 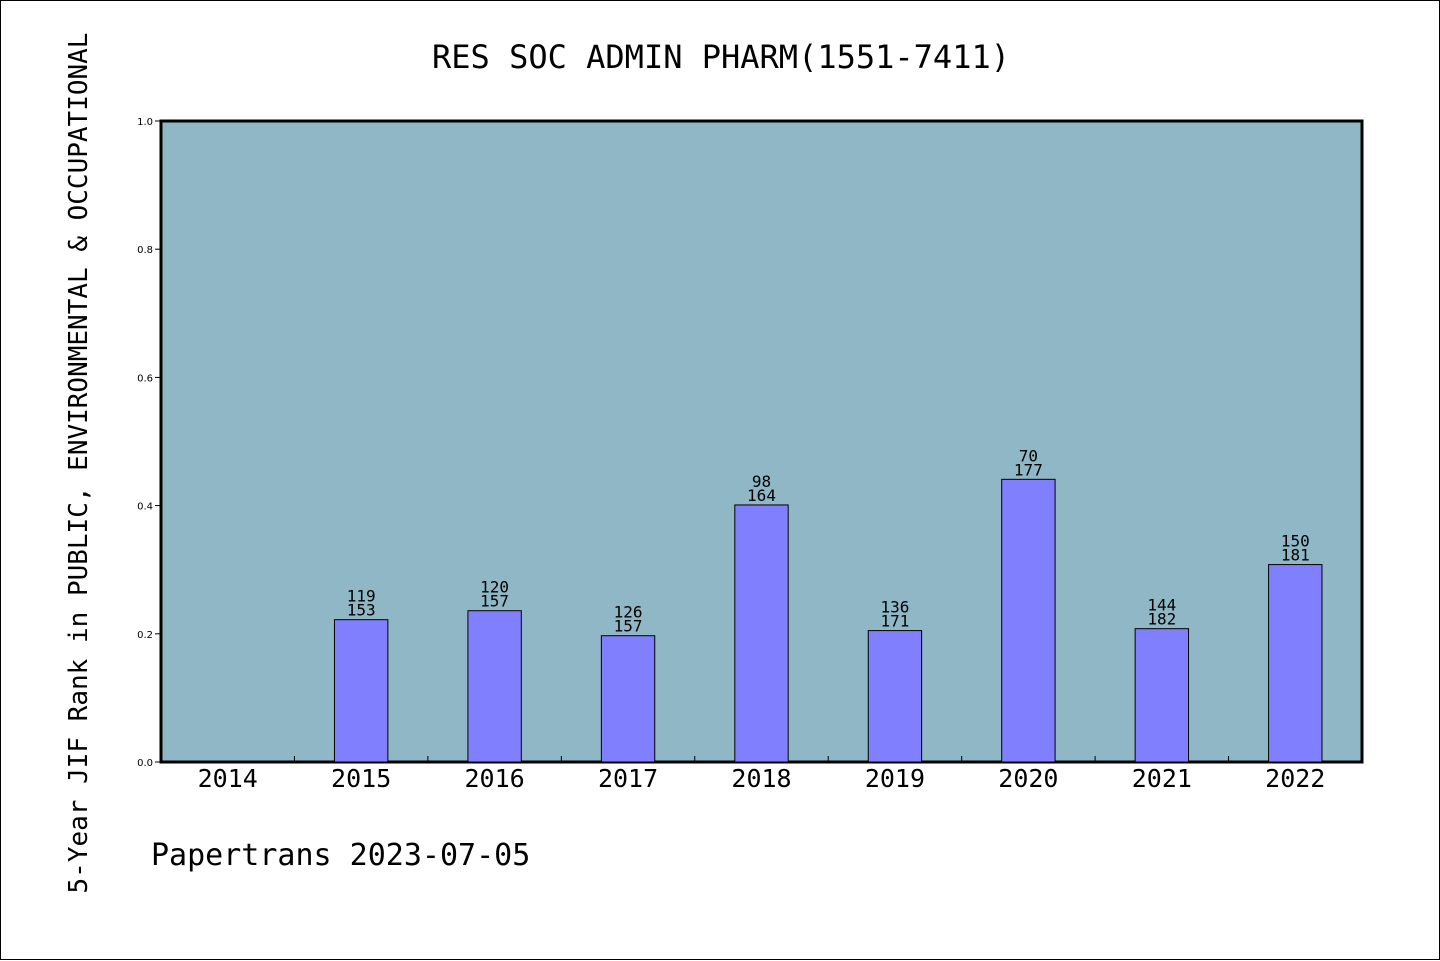 What do you see at coordinates (145, 763) in the screenshot?
I see `y-tick-label: 0.0` at bounding box center [145, 763].